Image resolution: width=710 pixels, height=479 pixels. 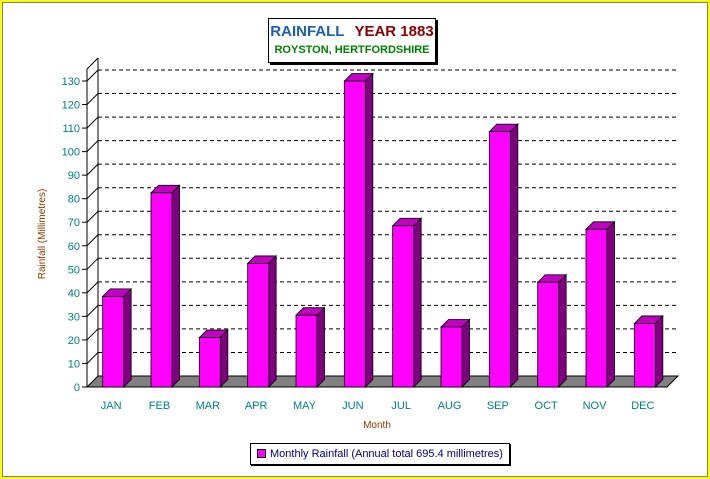 What do you see at coordinates (71, 129) in the screenshot?
I see `y-tick-label: 110` at bounding box center [71, 129].